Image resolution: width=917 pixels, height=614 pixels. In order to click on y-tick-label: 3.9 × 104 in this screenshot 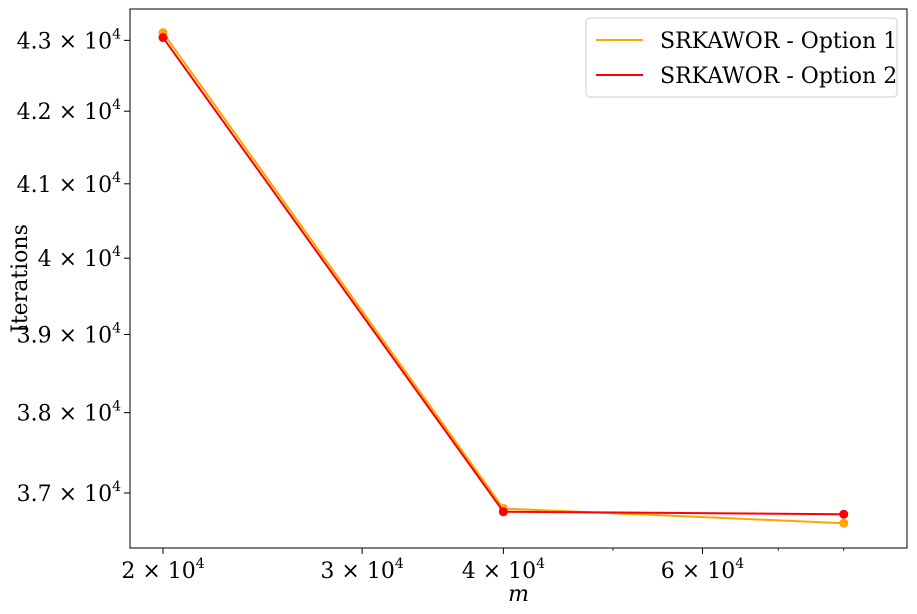, I will do `click(69, 334)`.